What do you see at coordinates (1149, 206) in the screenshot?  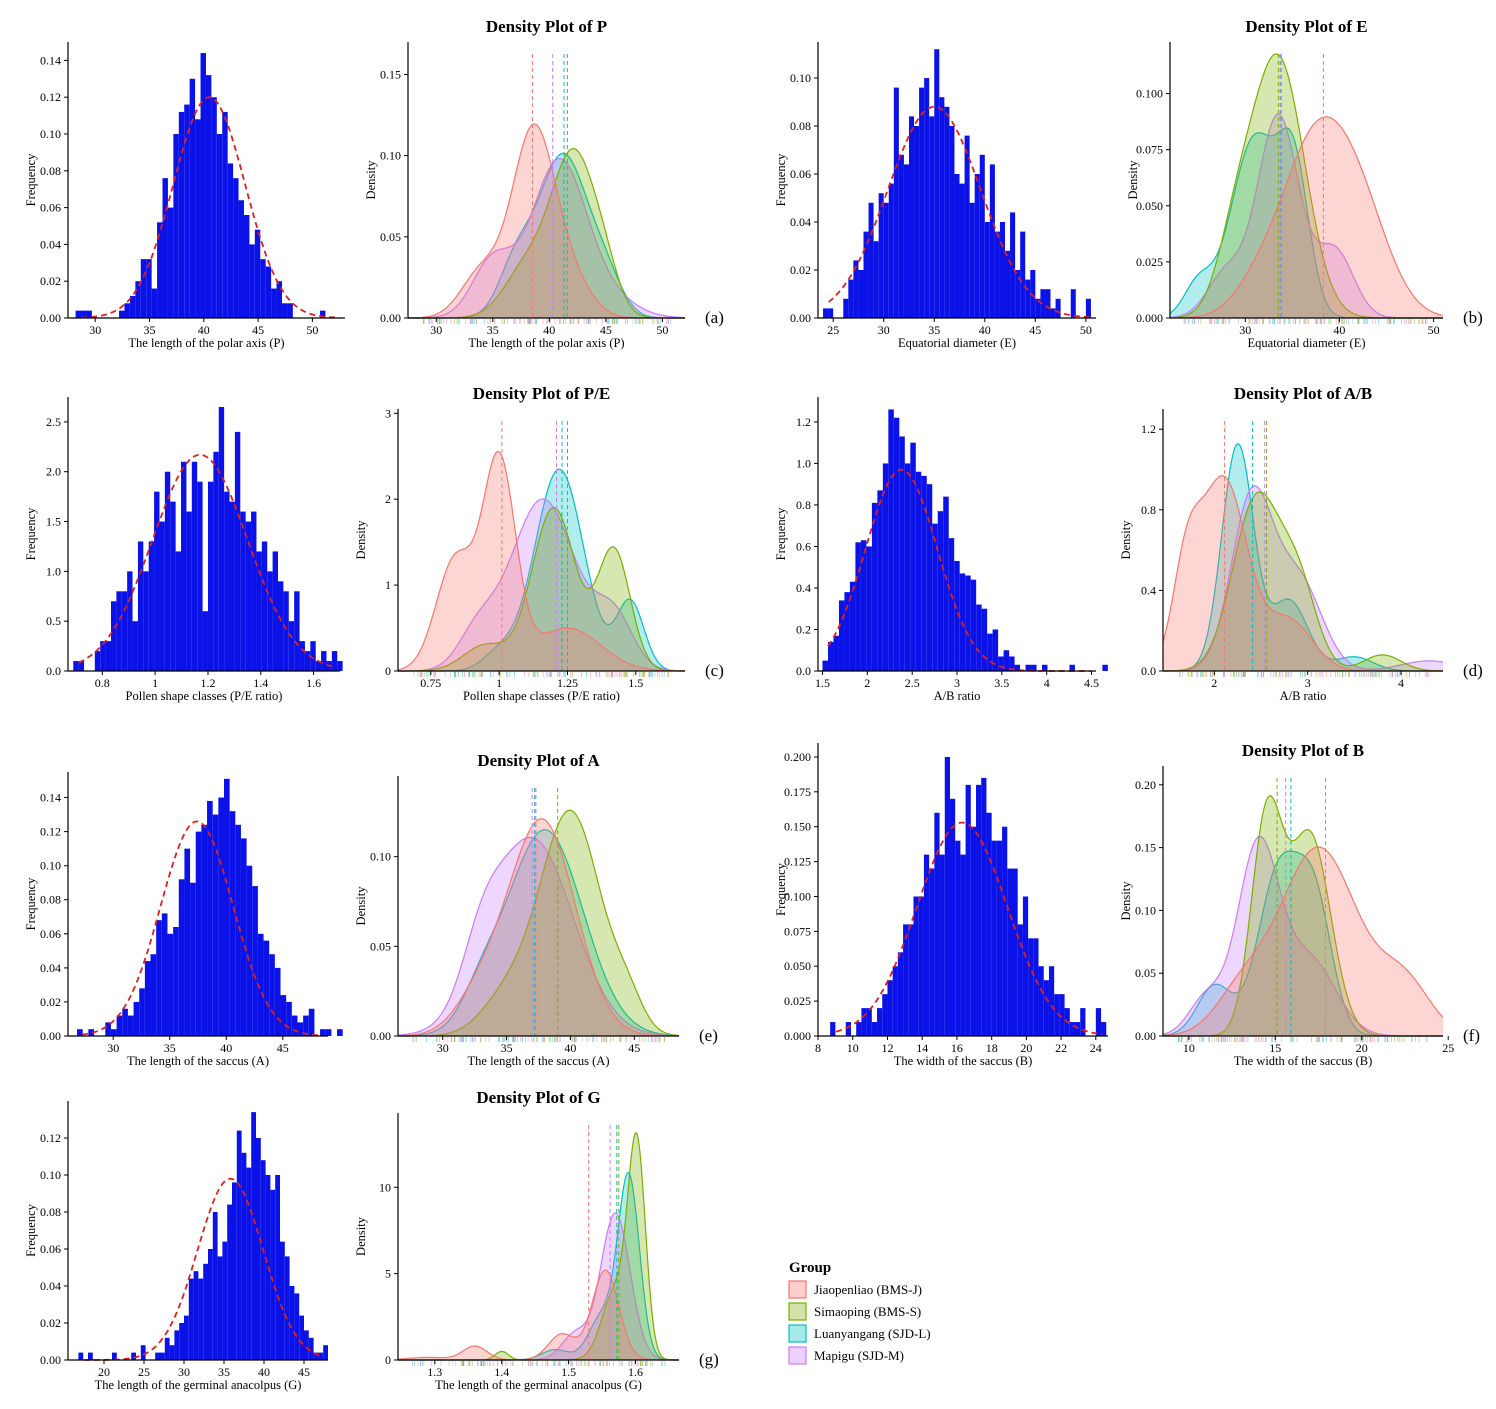 I see `y-tick-label: 0.050` at bounding box center [1149, 206].